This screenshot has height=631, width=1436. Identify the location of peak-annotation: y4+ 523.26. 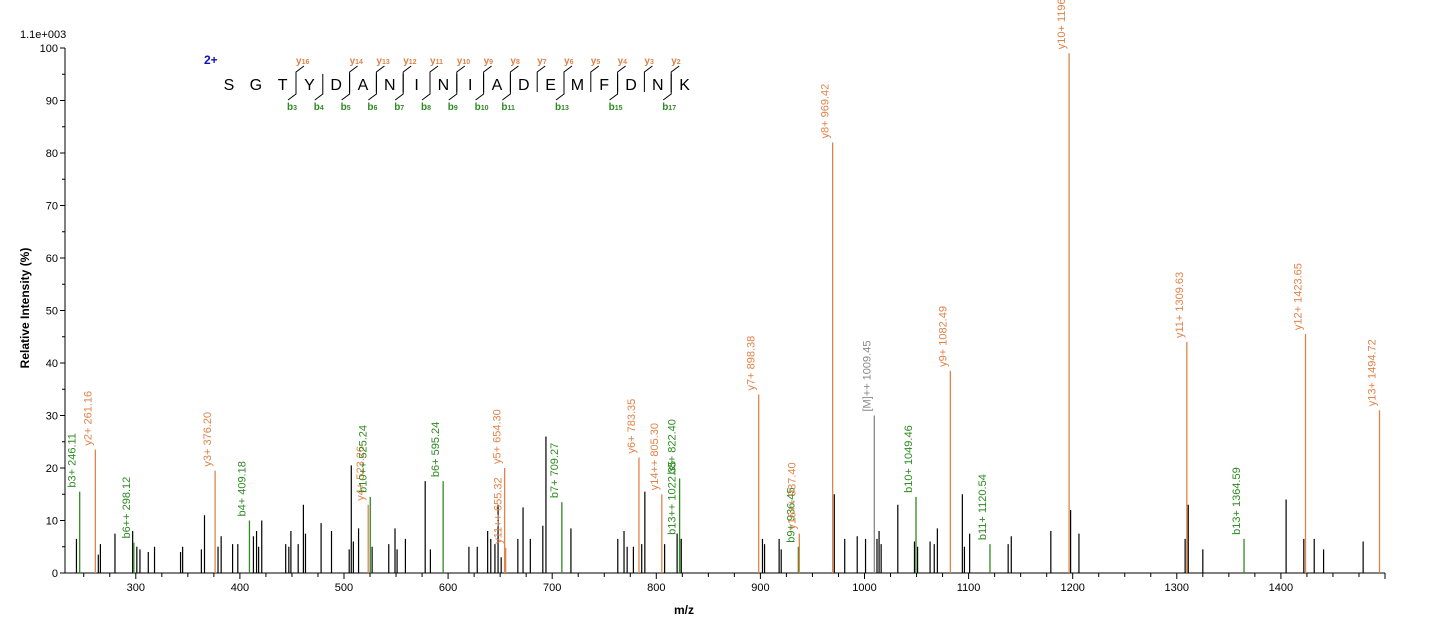
(361, 473).